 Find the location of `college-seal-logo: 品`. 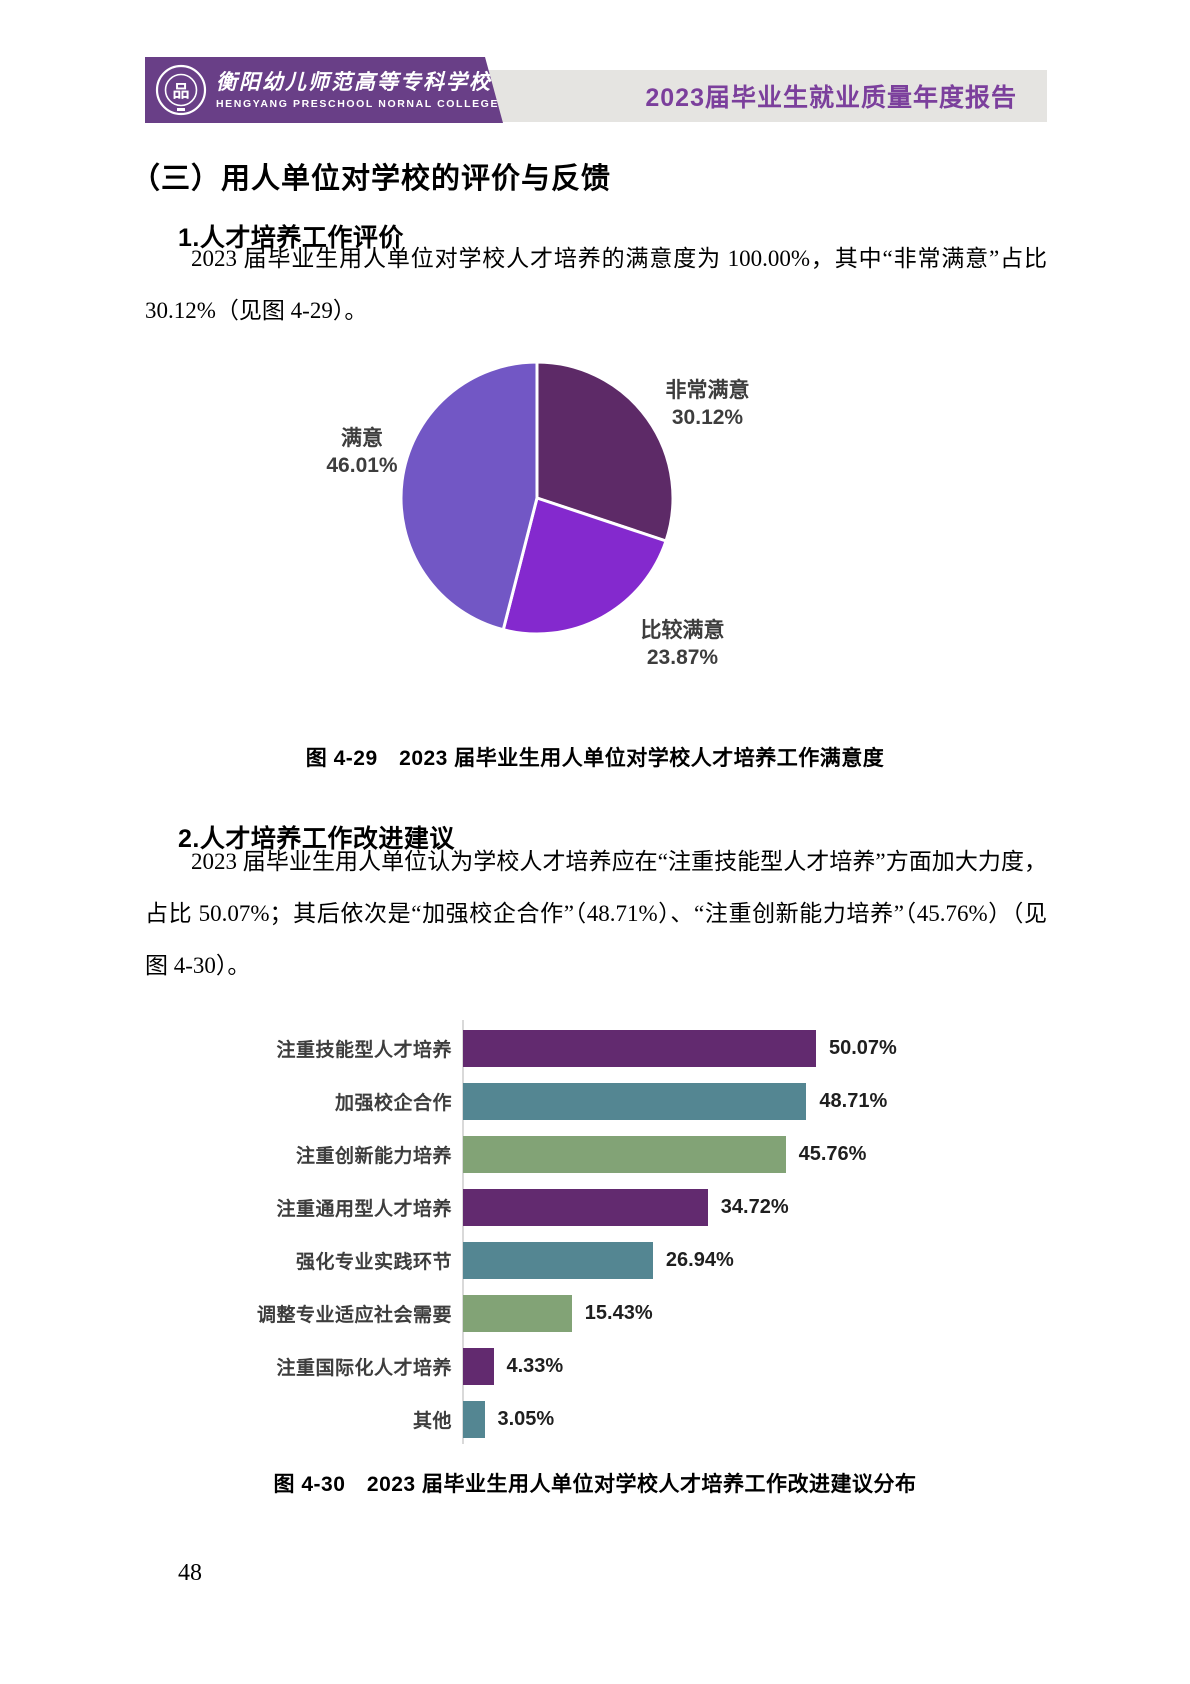

college-seal-logo: 品 is located at coordinates (181, 90).